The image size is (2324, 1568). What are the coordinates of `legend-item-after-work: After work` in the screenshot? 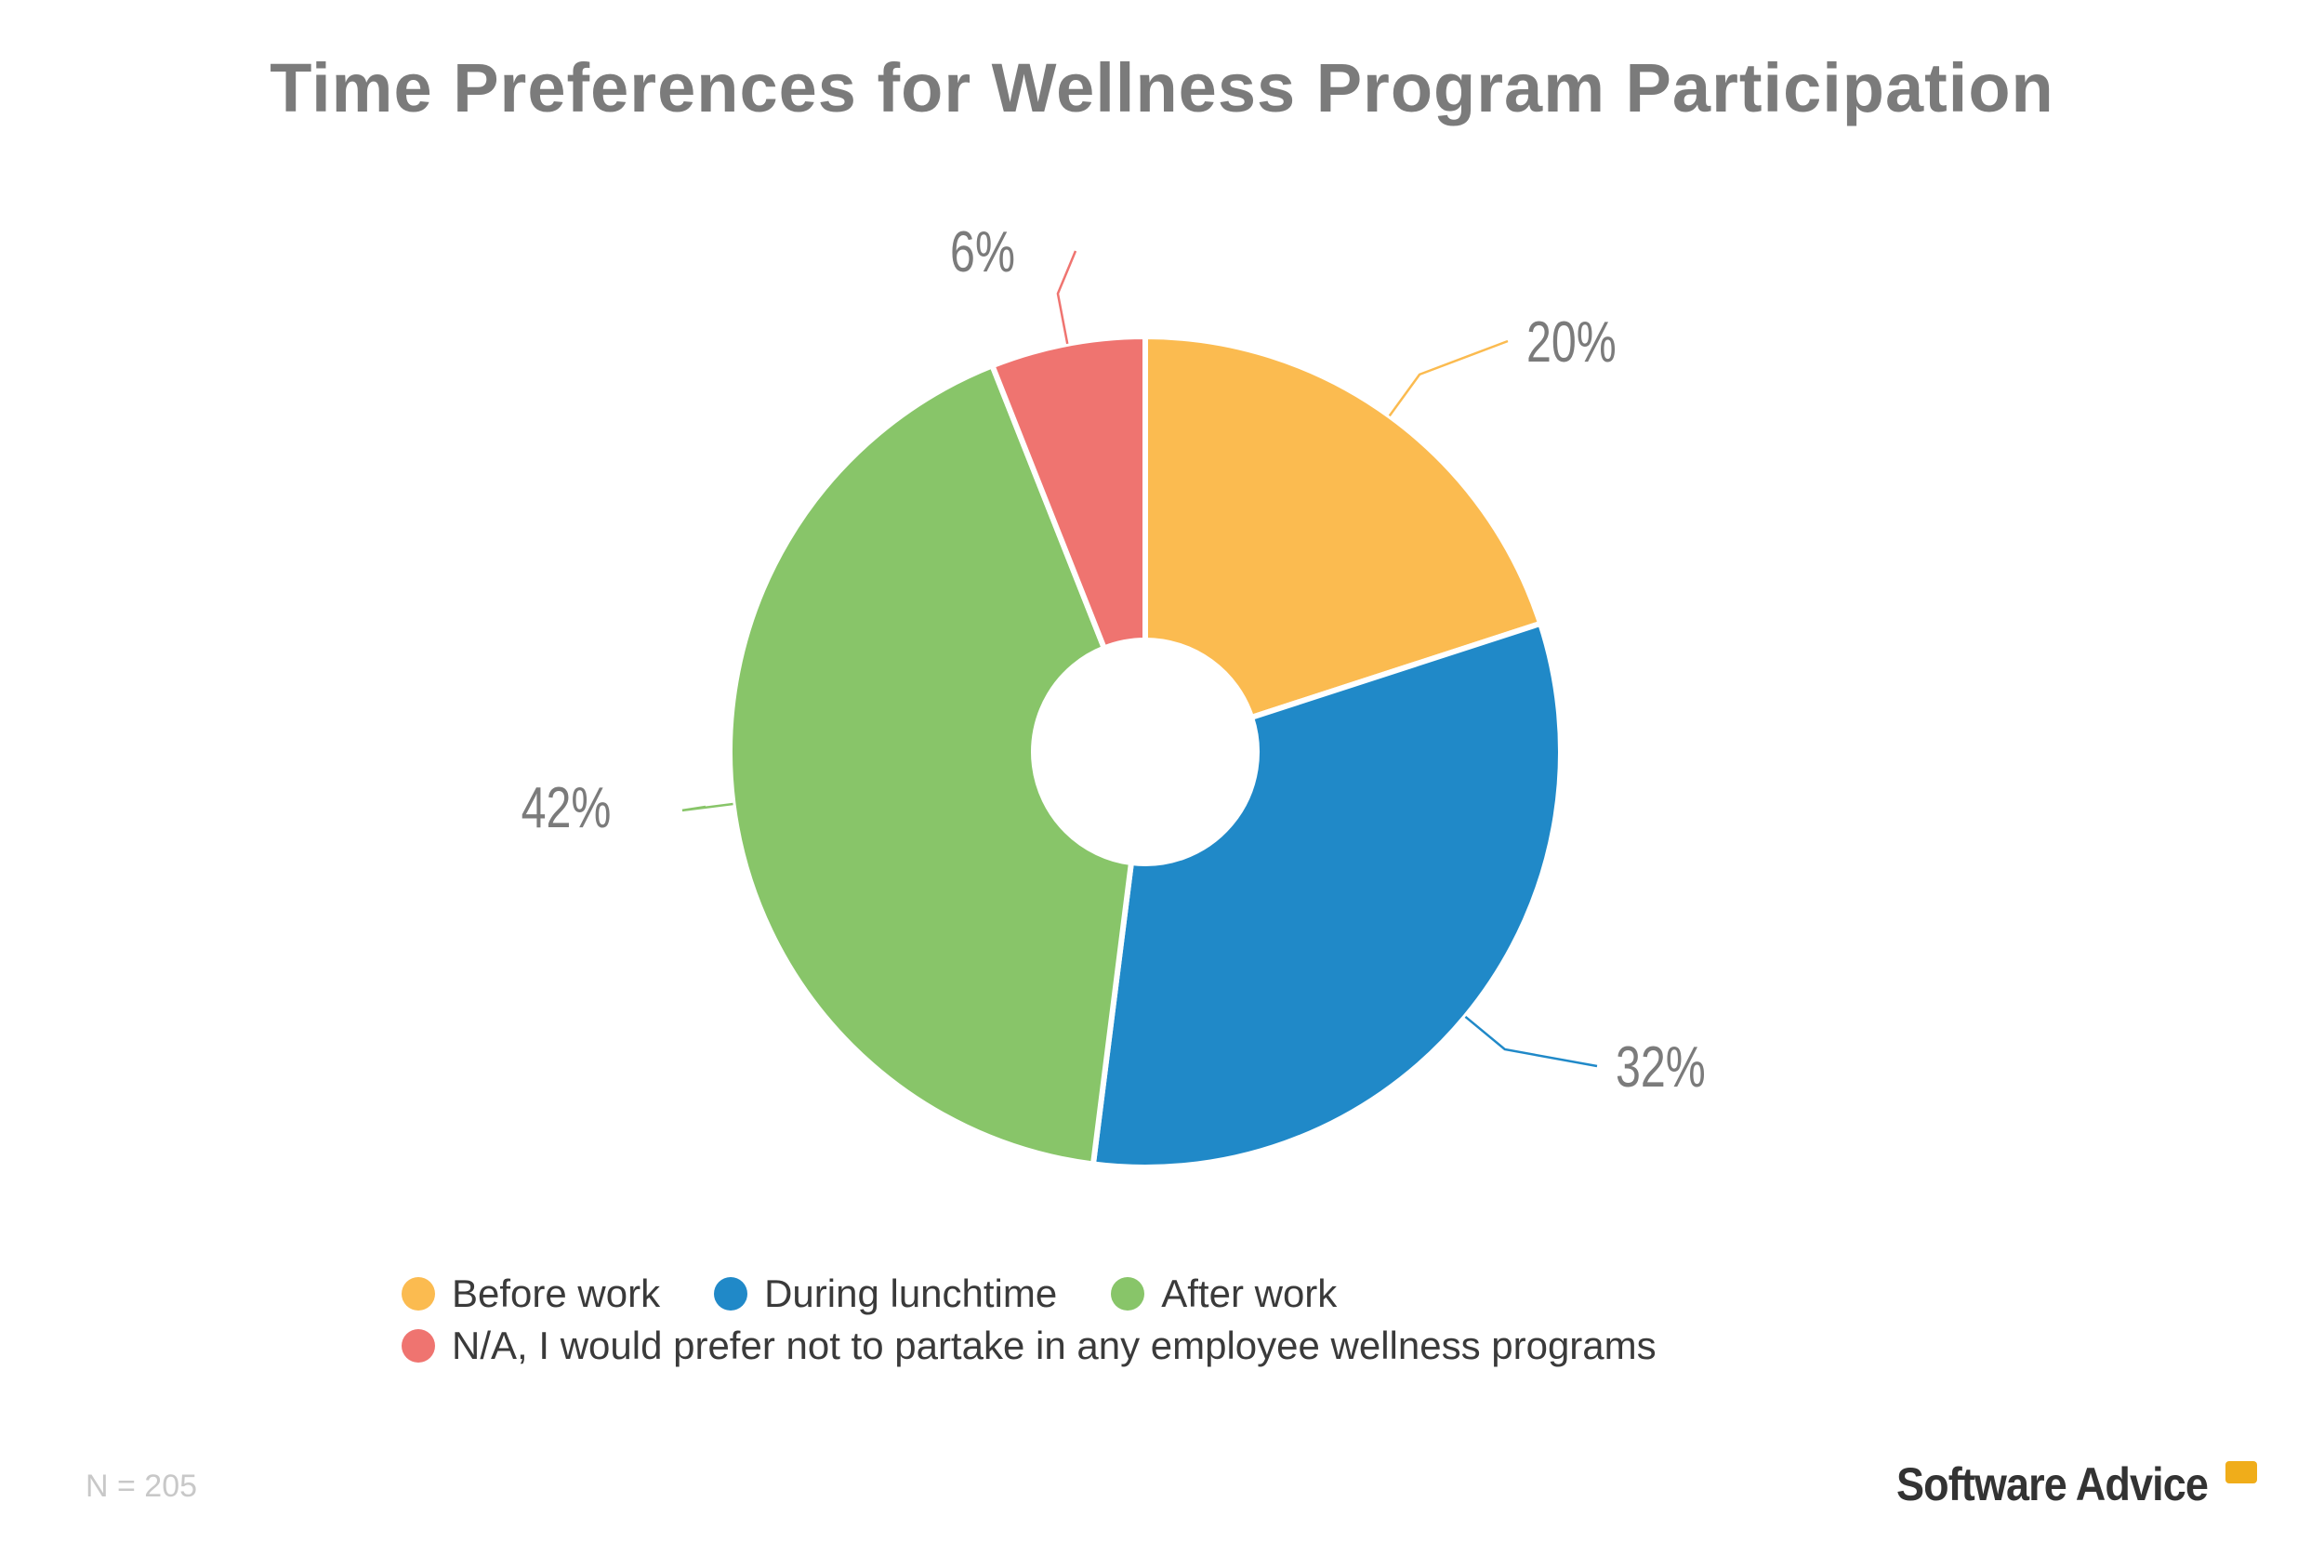 It's located at (1224, 1294).